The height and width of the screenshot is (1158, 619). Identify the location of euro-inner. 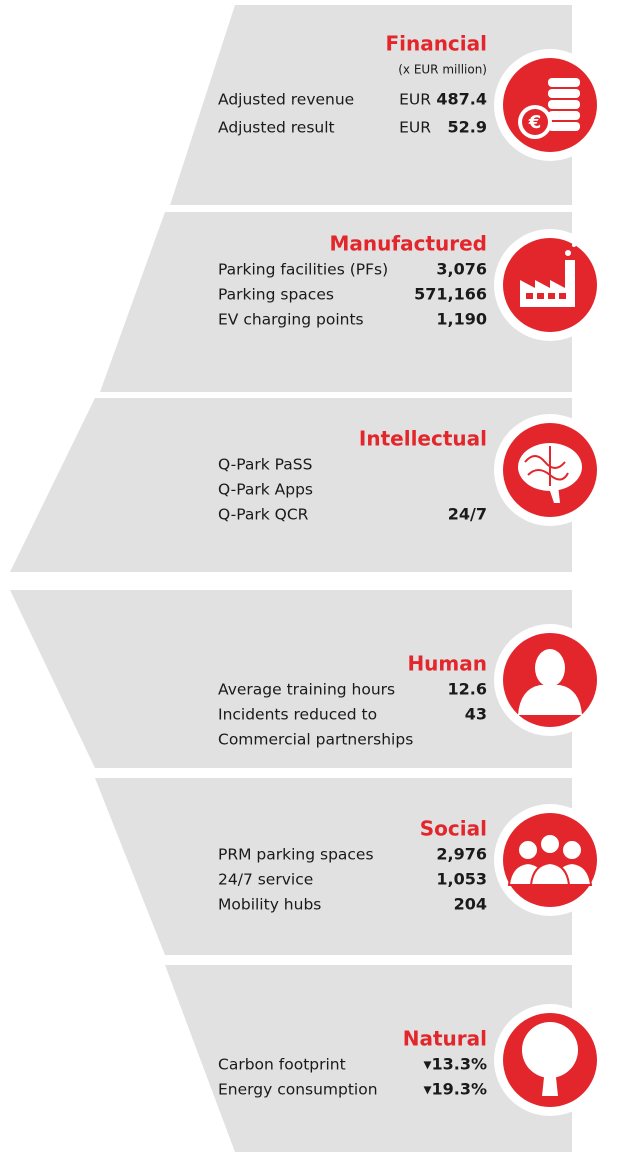
(535, 122).